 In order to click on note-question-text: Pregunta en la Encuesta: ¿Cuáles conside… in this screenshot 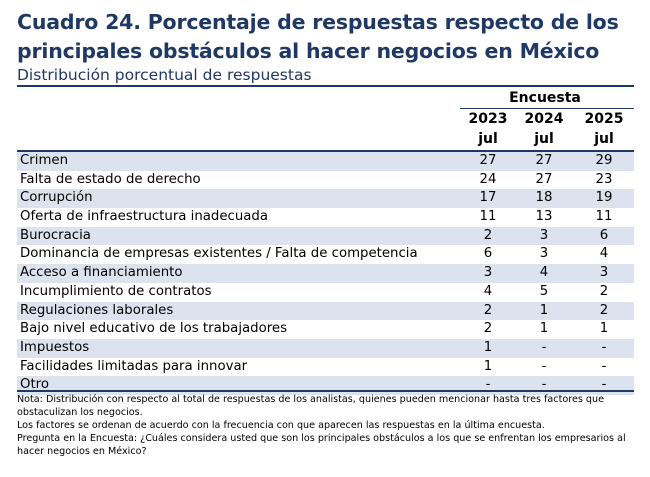, I will do `click(321, 445)`.